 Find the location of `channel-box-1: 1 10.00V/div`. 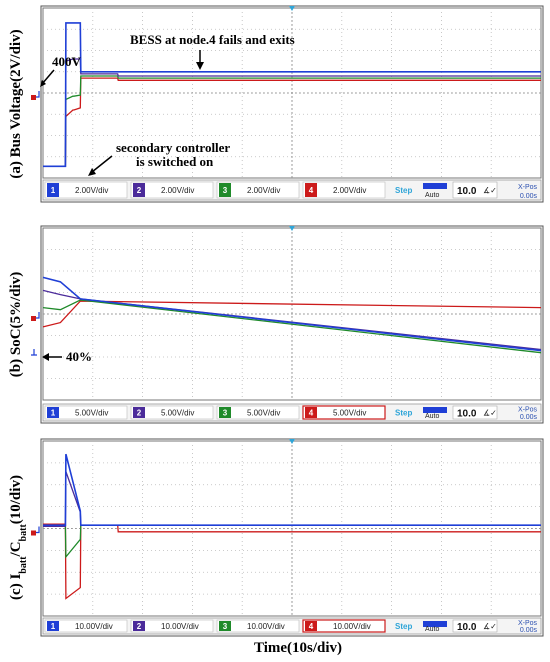

channel-box-1: 1 10.00V/div is located at coordinates (86, 626).